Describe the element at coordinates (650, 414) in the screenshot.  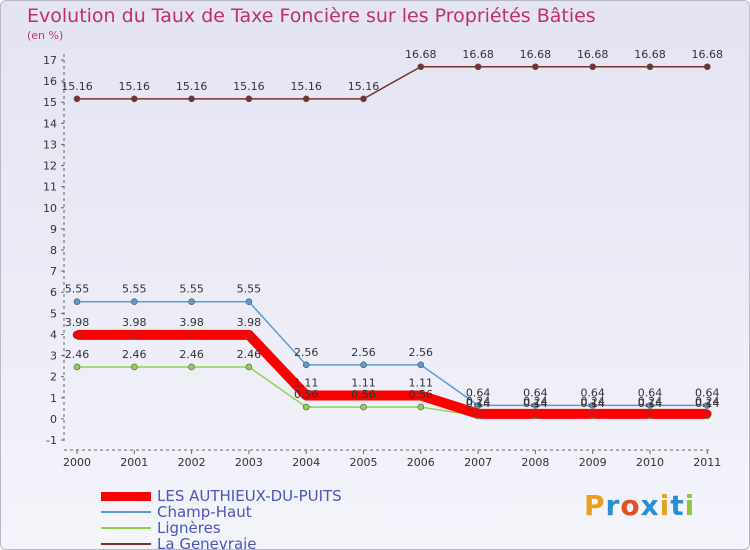
I see `data-point-0-2010` at that location.